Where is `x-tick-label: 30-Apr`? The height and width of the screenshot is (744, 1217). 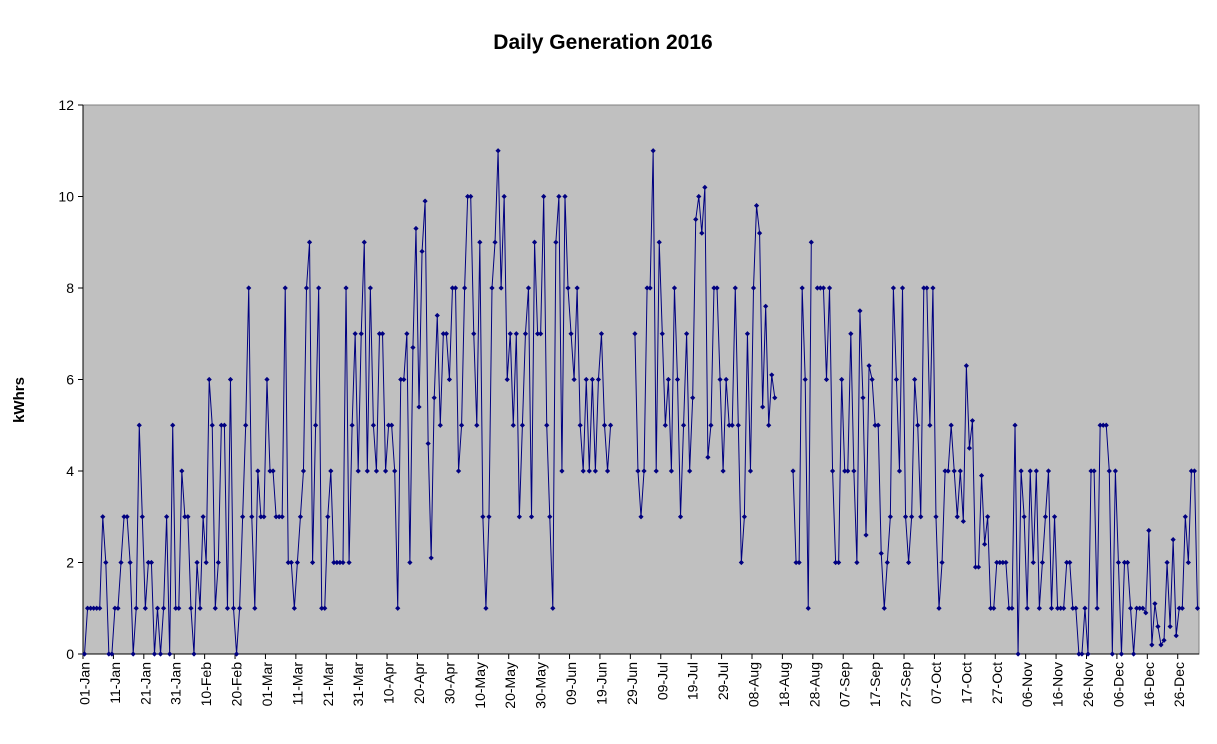 x-tick-label: 30-Apr is located at coordinates (449, 683).